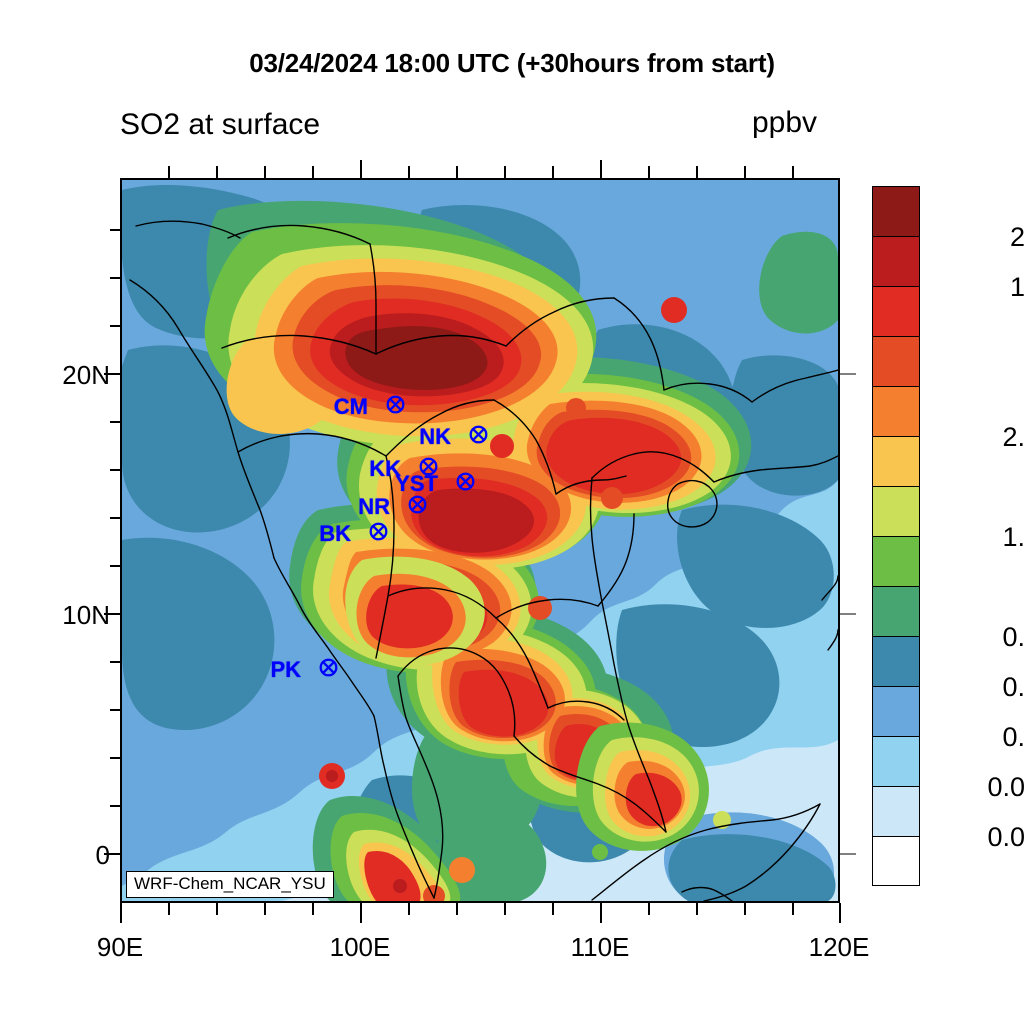 The image size is (1024, 1024). I want to click on colorbar-label-0.2: 0.2, so click(1013, 687).